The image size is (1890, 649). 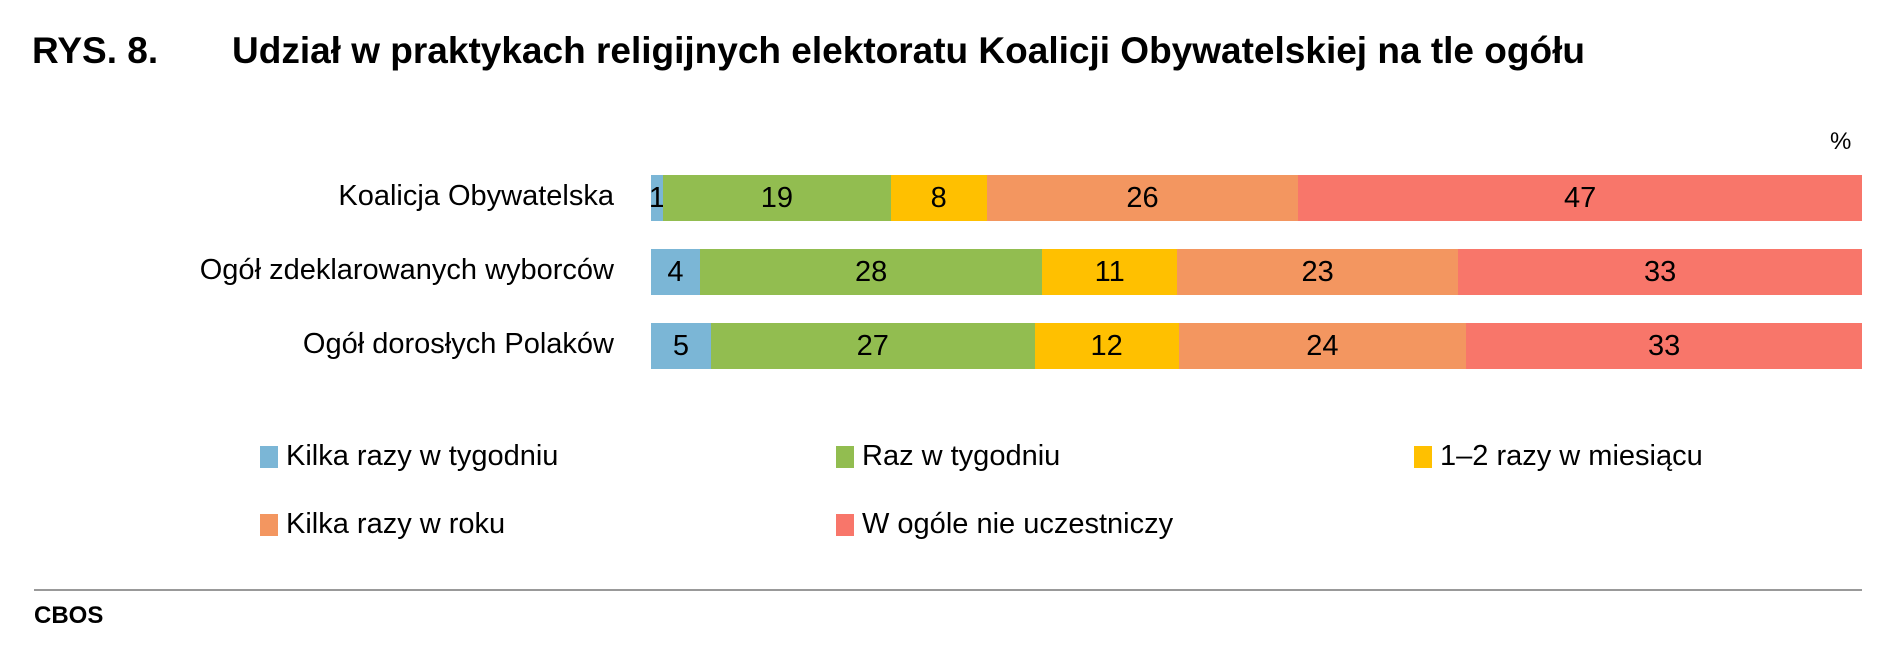 I want to click on legend-item: Raz w tygodniu, so click(x=948, y=456).